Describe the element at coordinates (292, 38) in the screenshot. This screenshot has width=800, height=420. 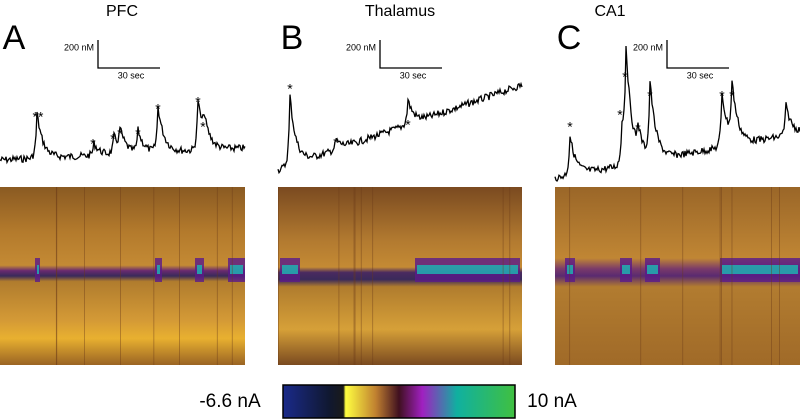
I see `panel-letter: B` at that location.